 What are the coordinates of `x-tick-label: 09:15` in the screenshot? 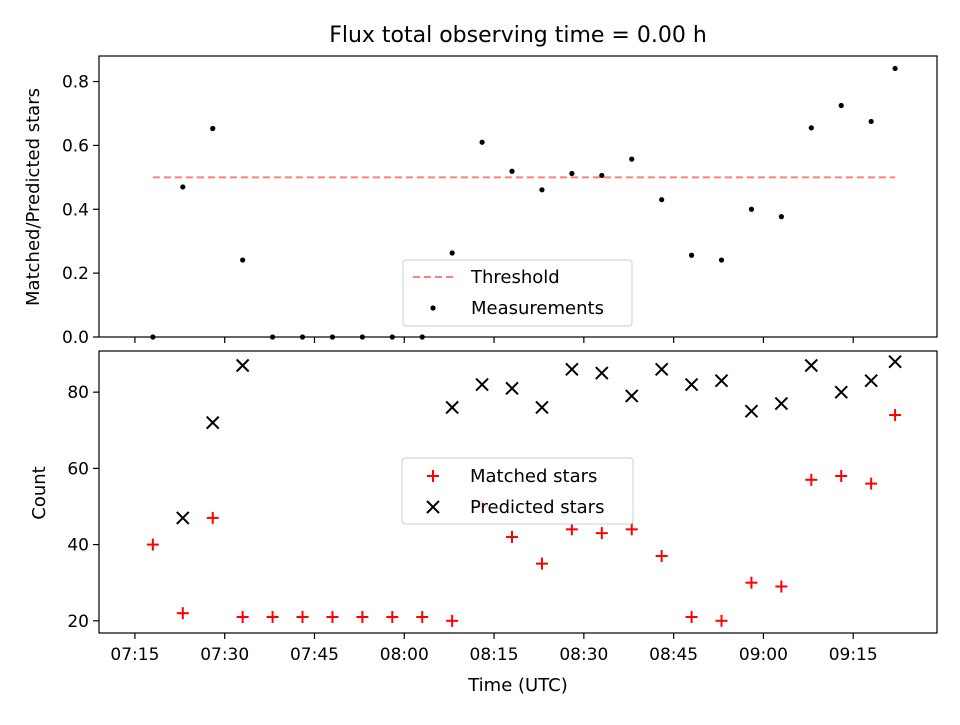 It's located at (853, 655).